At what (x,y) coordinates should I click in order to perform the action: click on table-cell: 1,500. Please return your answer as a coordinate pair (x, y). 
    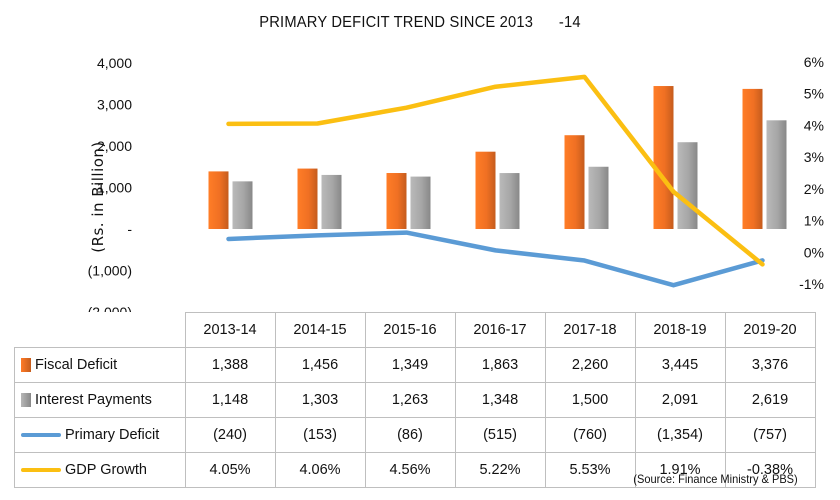
    Looking at the image, I should click on (590, 400).